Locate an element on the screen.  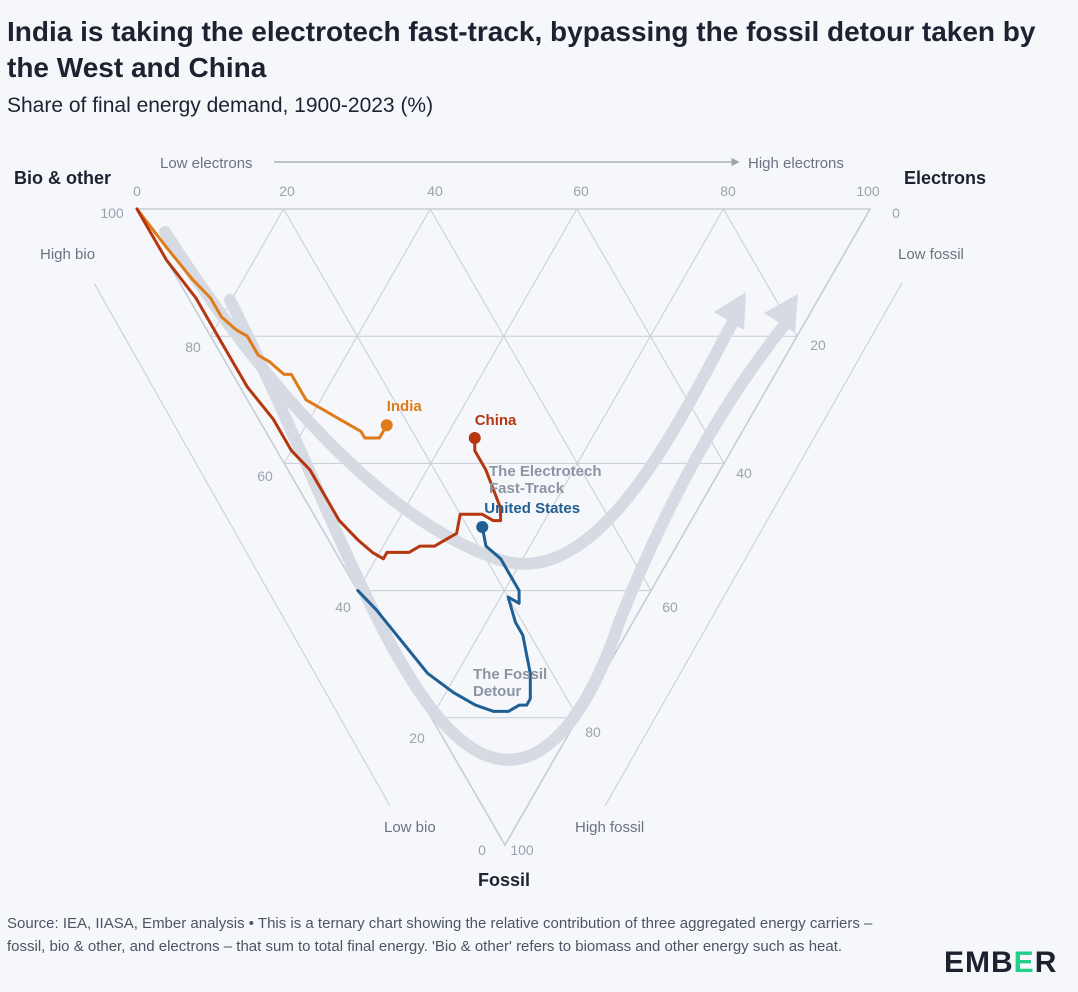
axis-note-low-electrons: Low electrons is located at coordinates (206, 163).